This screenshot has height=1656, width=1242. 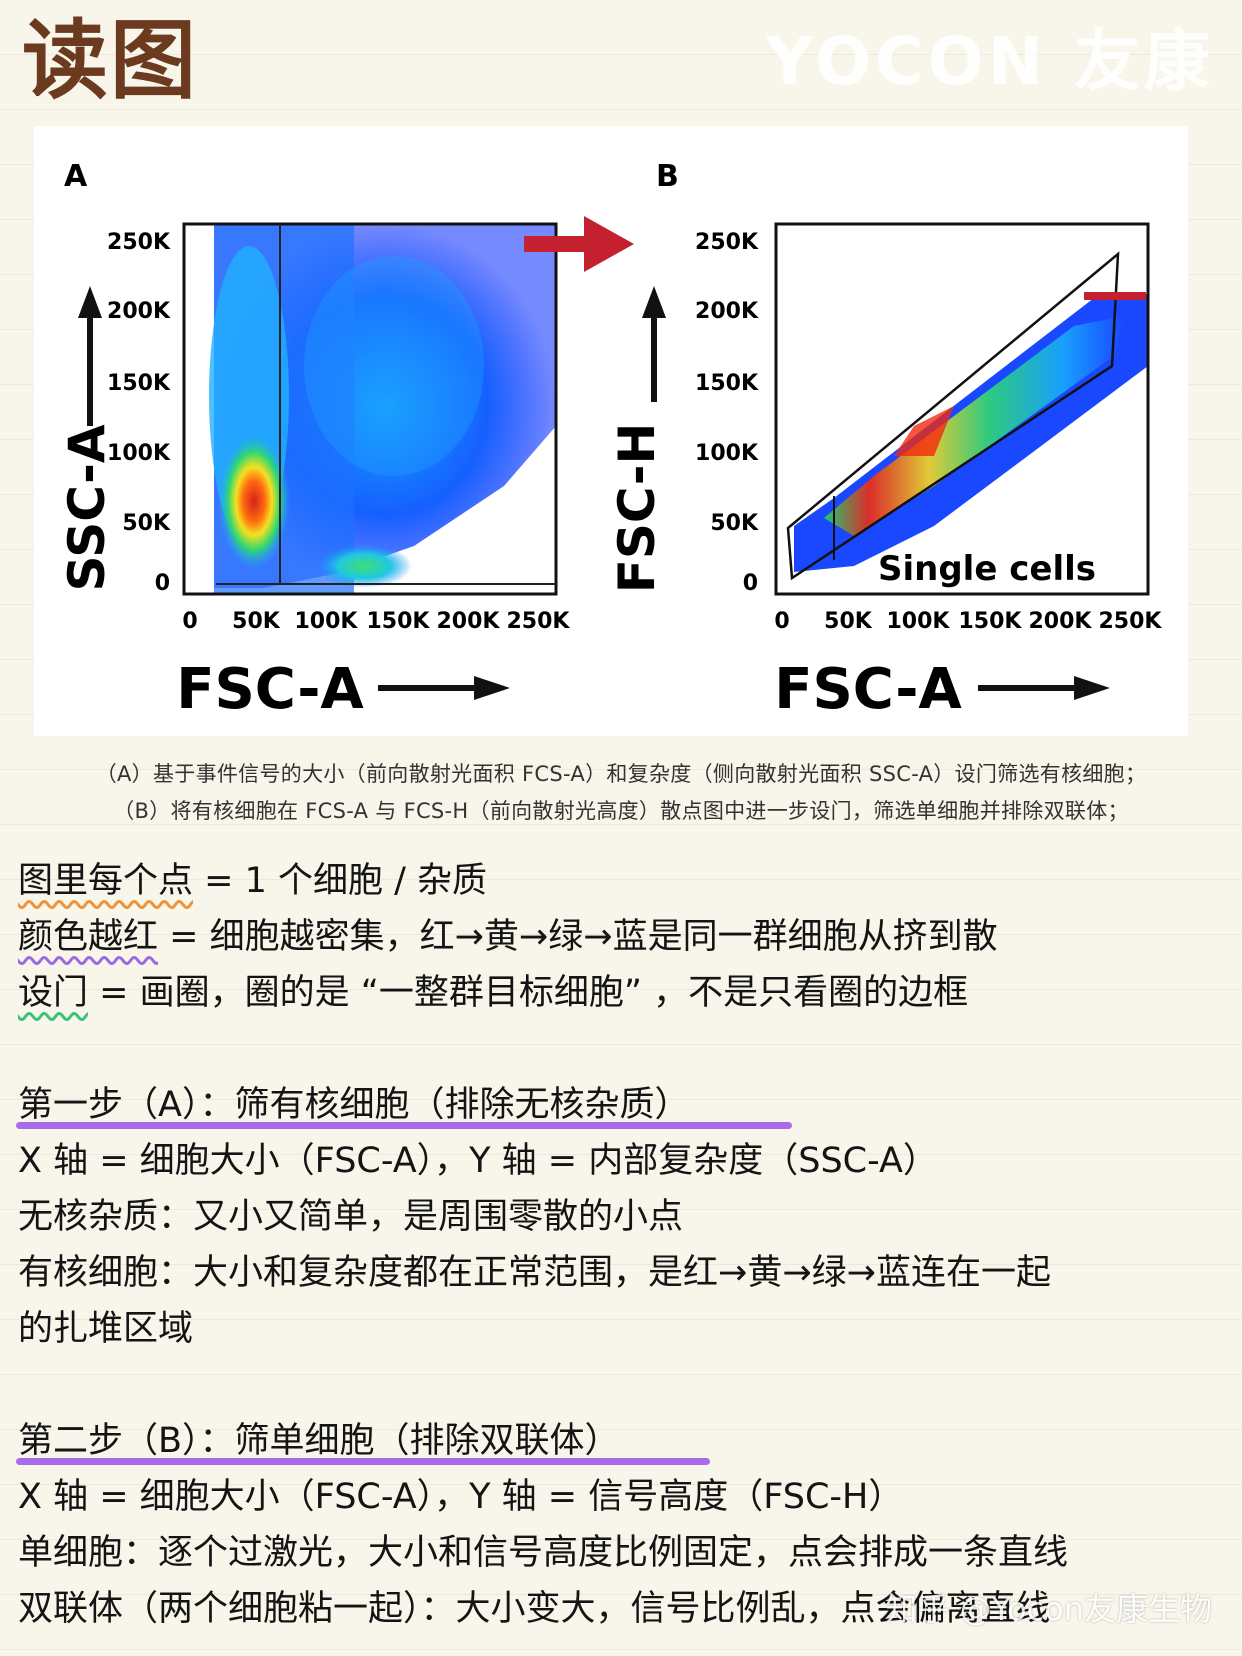 I want to click on panel-a-x-ticks: 0 50K 100K 150K 200K 250K, so click(x=376, y=621).